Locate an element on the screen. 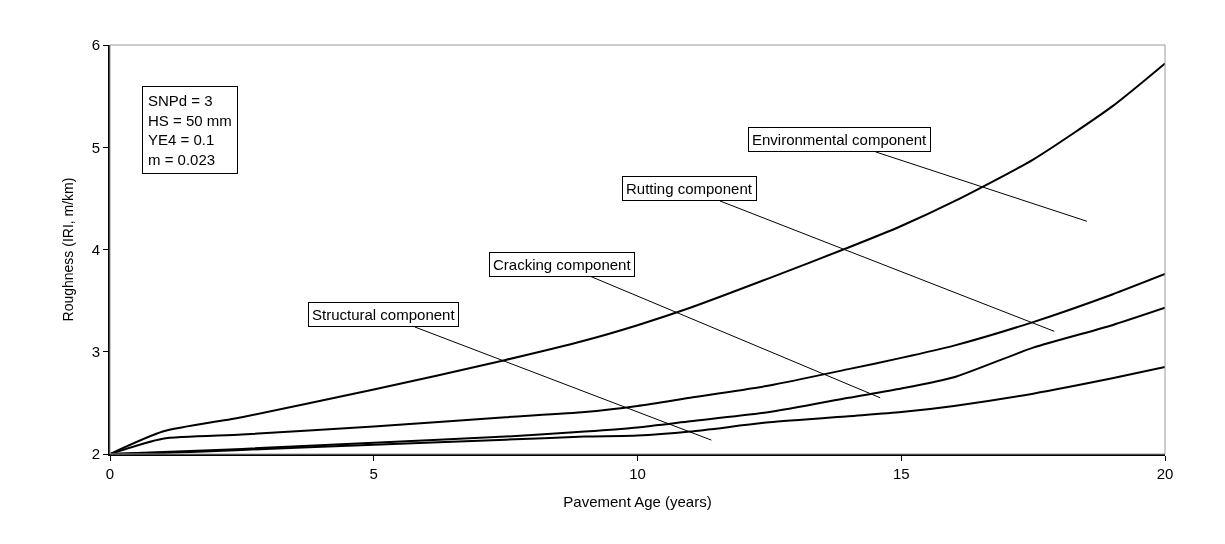 The width and height of the screenshot is (1225, 544). annotation: Environmental component is located at coordinates (840, 139).